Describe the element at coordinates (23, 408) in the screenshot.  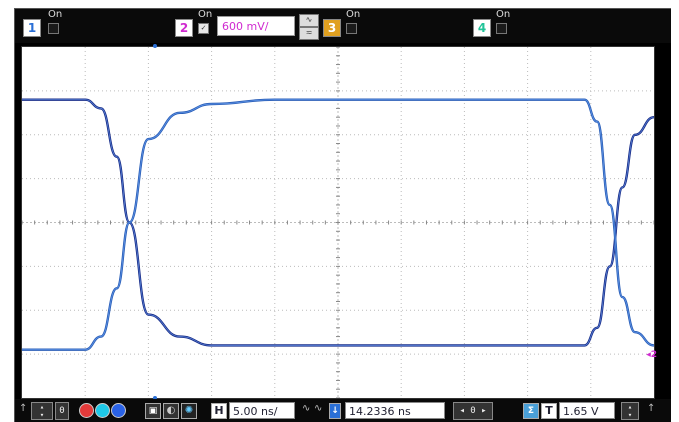
I see `scroll-up-icon: ↑` at that location.